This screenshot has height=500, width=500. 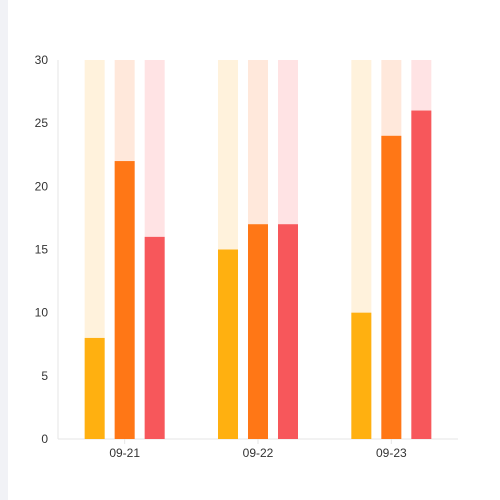 I want to click on y-tick-label: 25, so click(x=42, y=123).